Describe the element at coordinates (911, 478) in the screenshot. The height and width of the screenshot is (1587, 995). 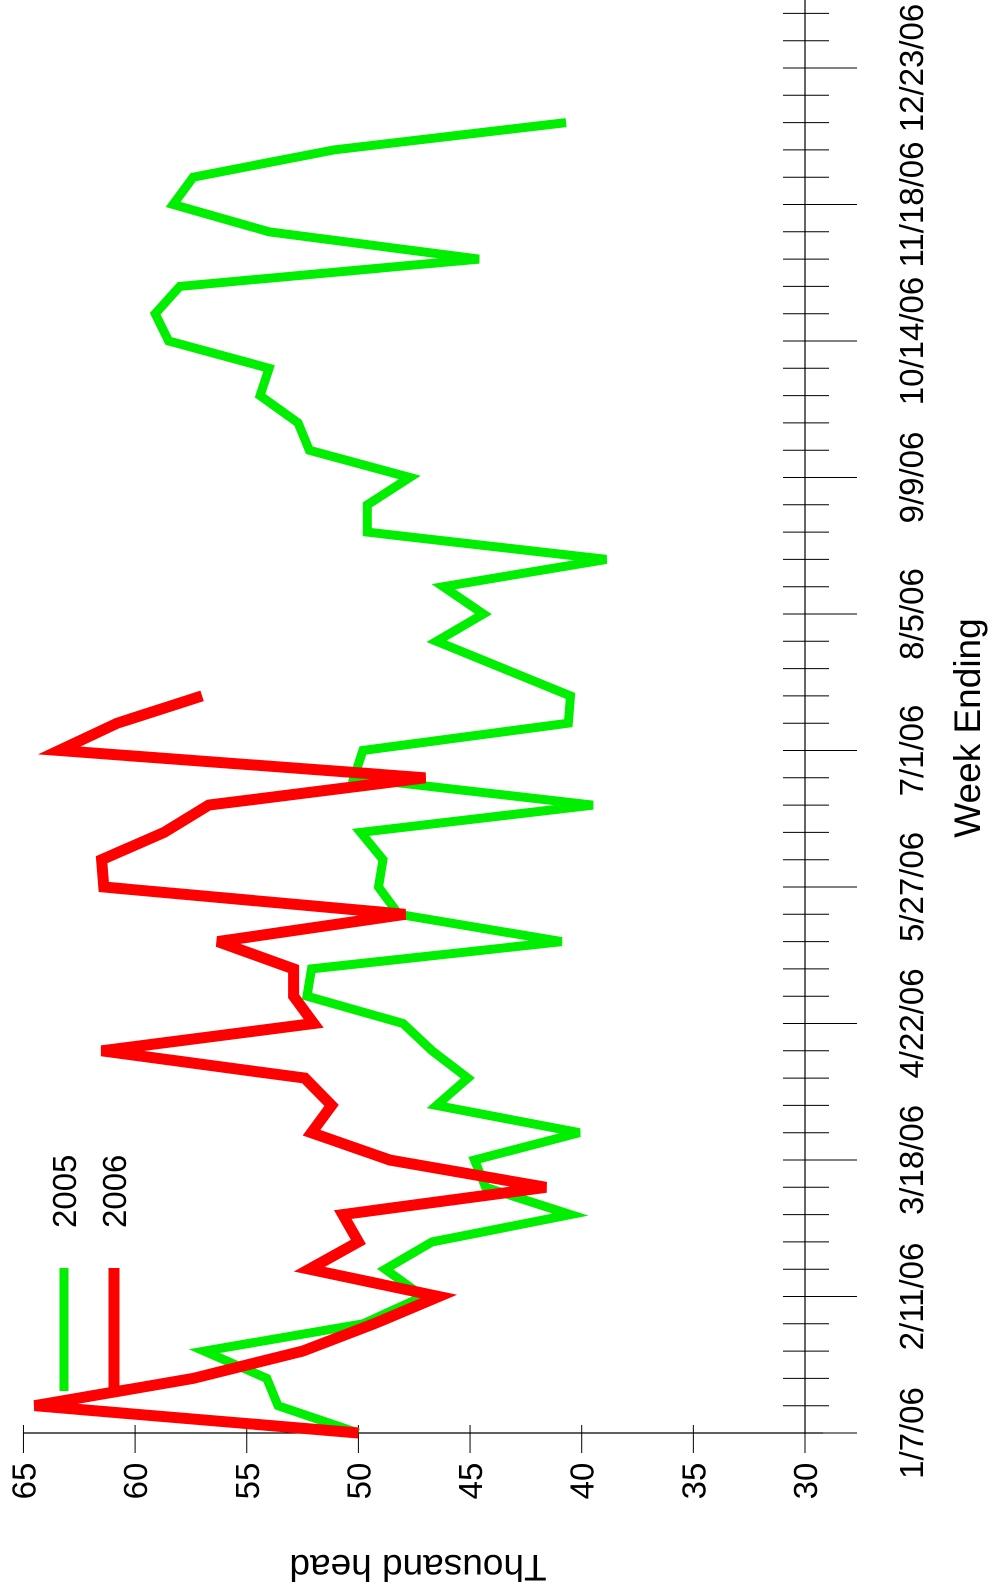
I see `x-tick-label: 9/9/06` at that location.